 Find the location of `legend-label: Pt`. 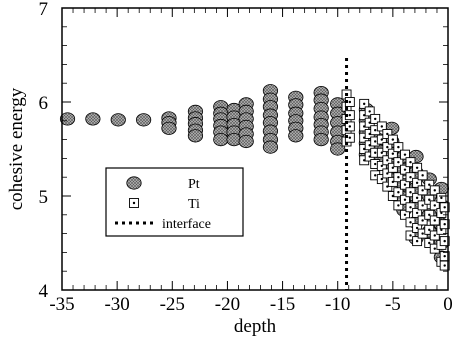

legend-label: Pt is located at coordinates (194, 184).